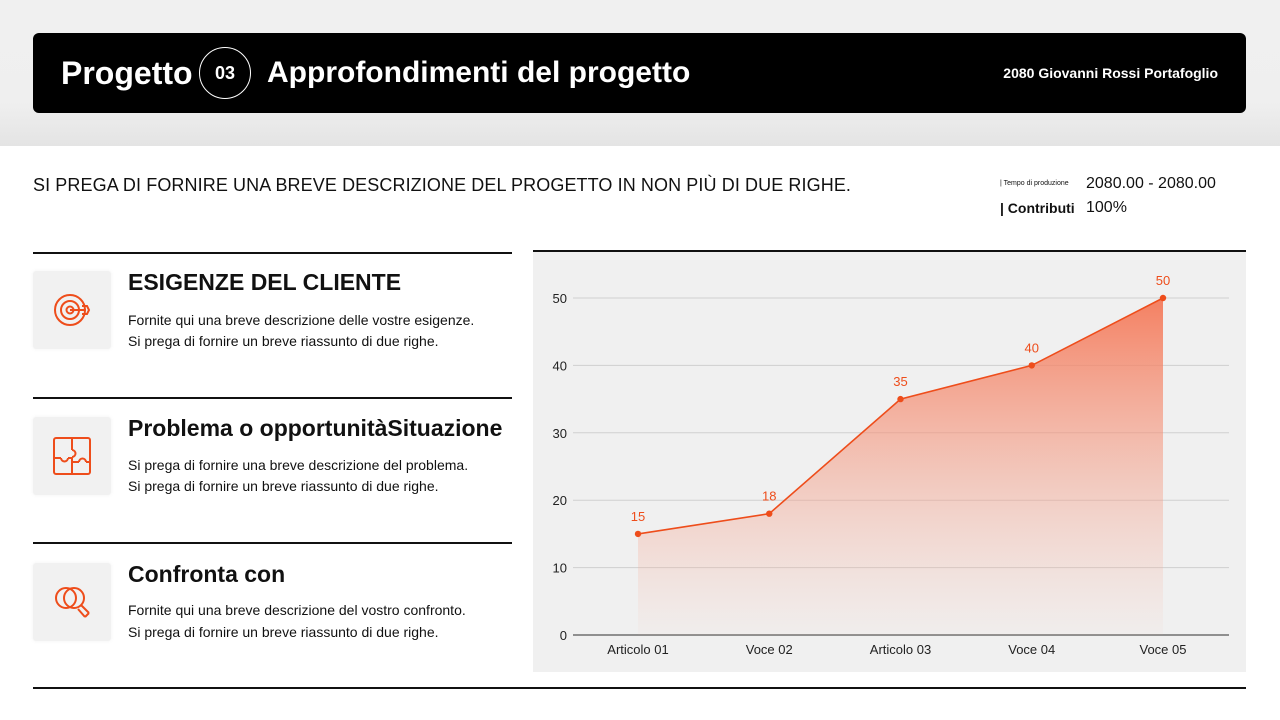  I want to click on header-word: Progetto, so click(127, 73).